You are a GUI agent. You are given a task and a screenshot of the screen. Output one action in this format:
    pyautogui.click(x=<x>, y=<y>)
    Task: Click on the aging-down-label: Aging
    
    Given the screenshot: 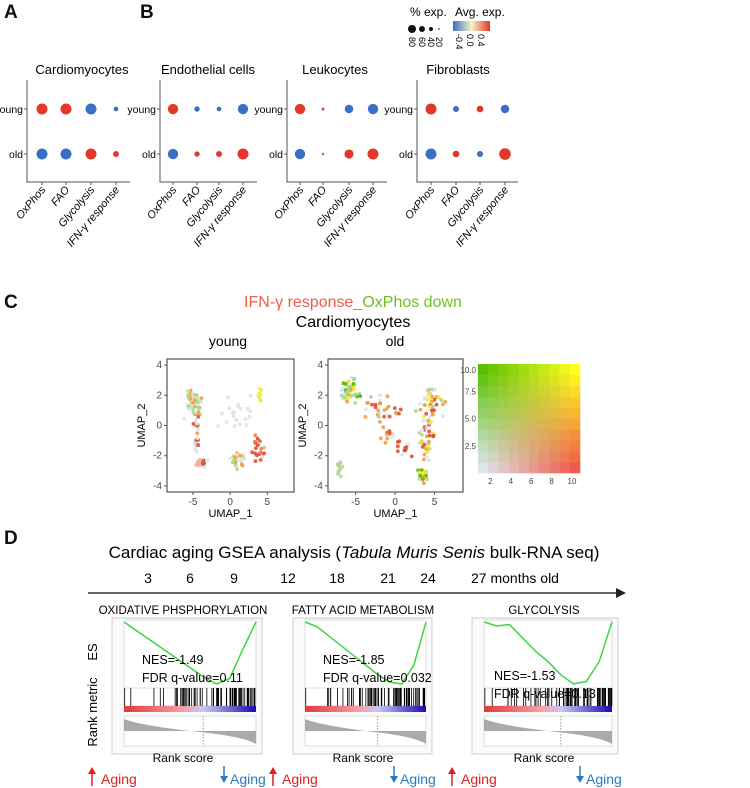 What is the action you would take?
    pyautogui.click(x=418, y=779)
    